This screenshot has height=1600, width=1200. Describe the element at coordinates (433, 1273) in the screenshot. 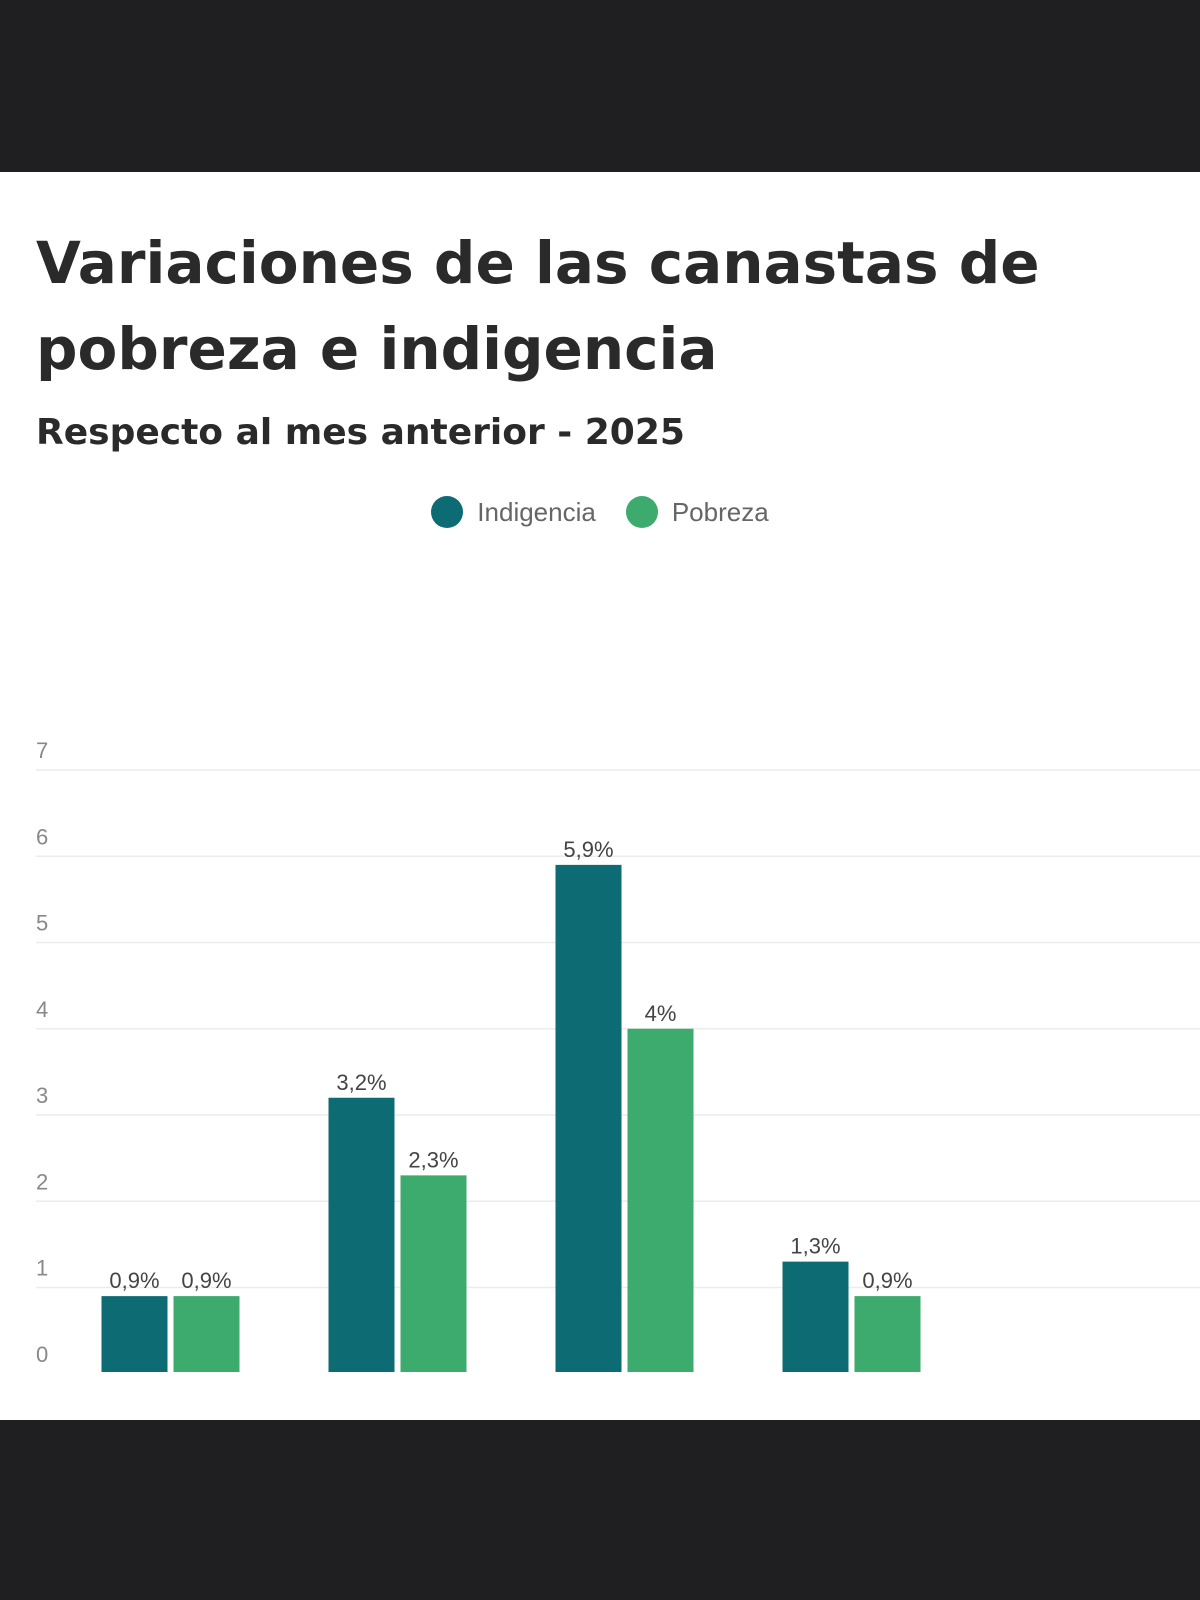

I see `bar-pobreza-febrero` at that location.